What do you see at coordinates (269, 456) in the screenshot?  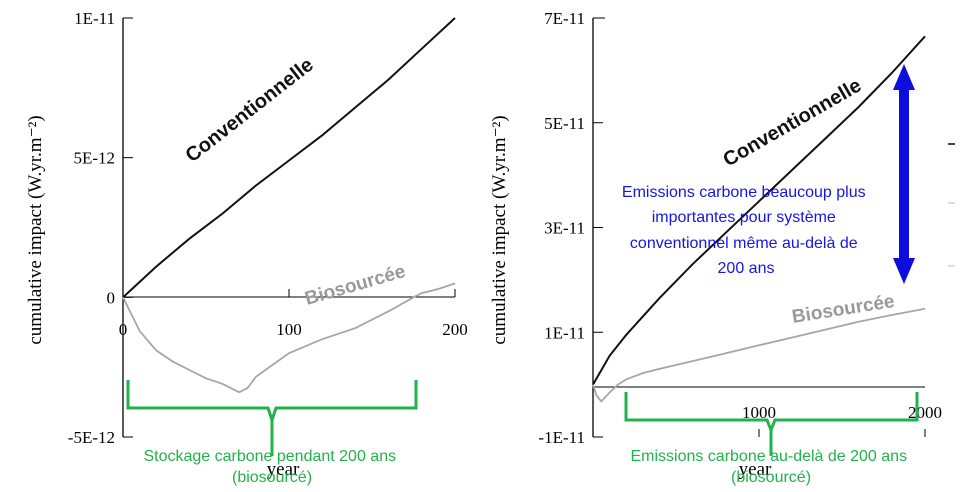 I see `left-annotation-line-1: Stockage carbone pendant 200 ans` at bounding box center [269, 456].